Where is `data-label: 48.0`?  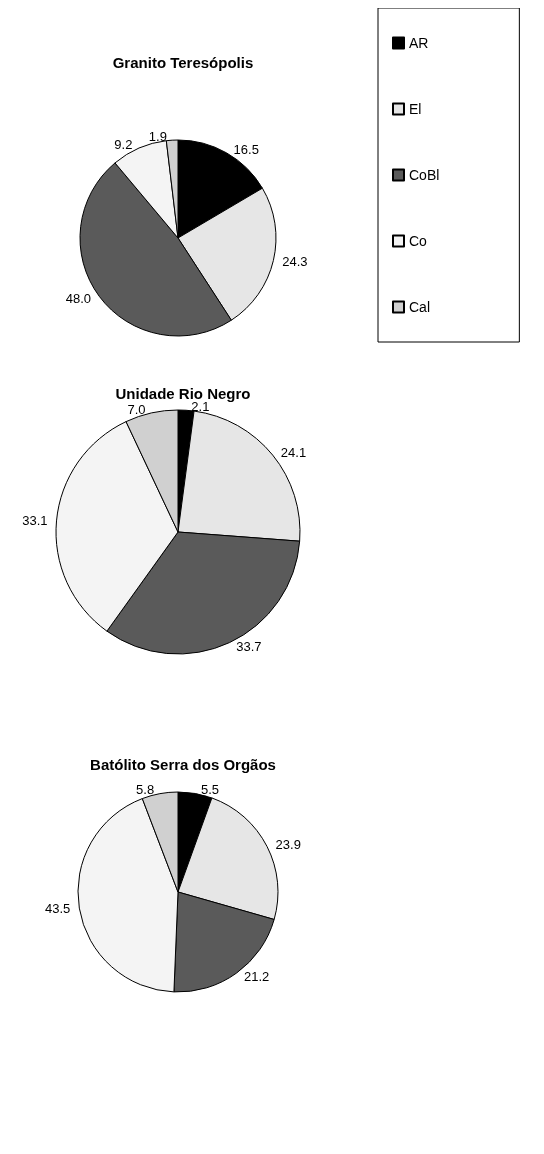 data-label: 48.0 is located at coordinates (78, 299).